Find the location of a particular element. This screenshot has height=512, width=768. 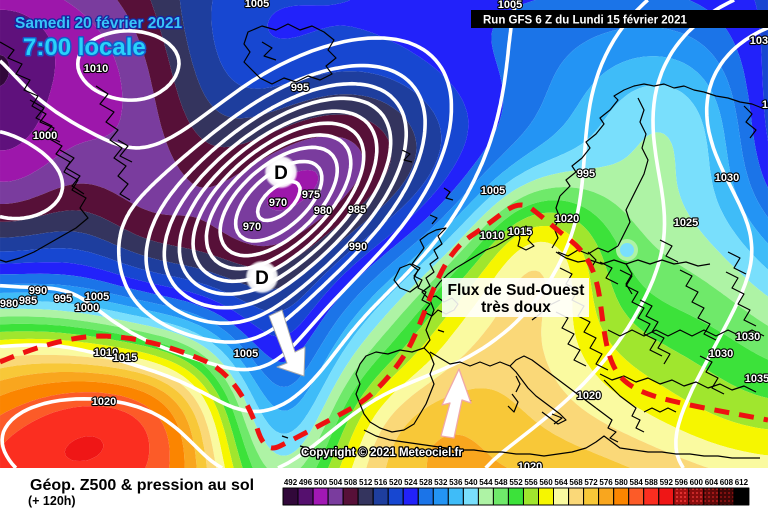

svg-text: 556 is located at coordinates (531, 482).